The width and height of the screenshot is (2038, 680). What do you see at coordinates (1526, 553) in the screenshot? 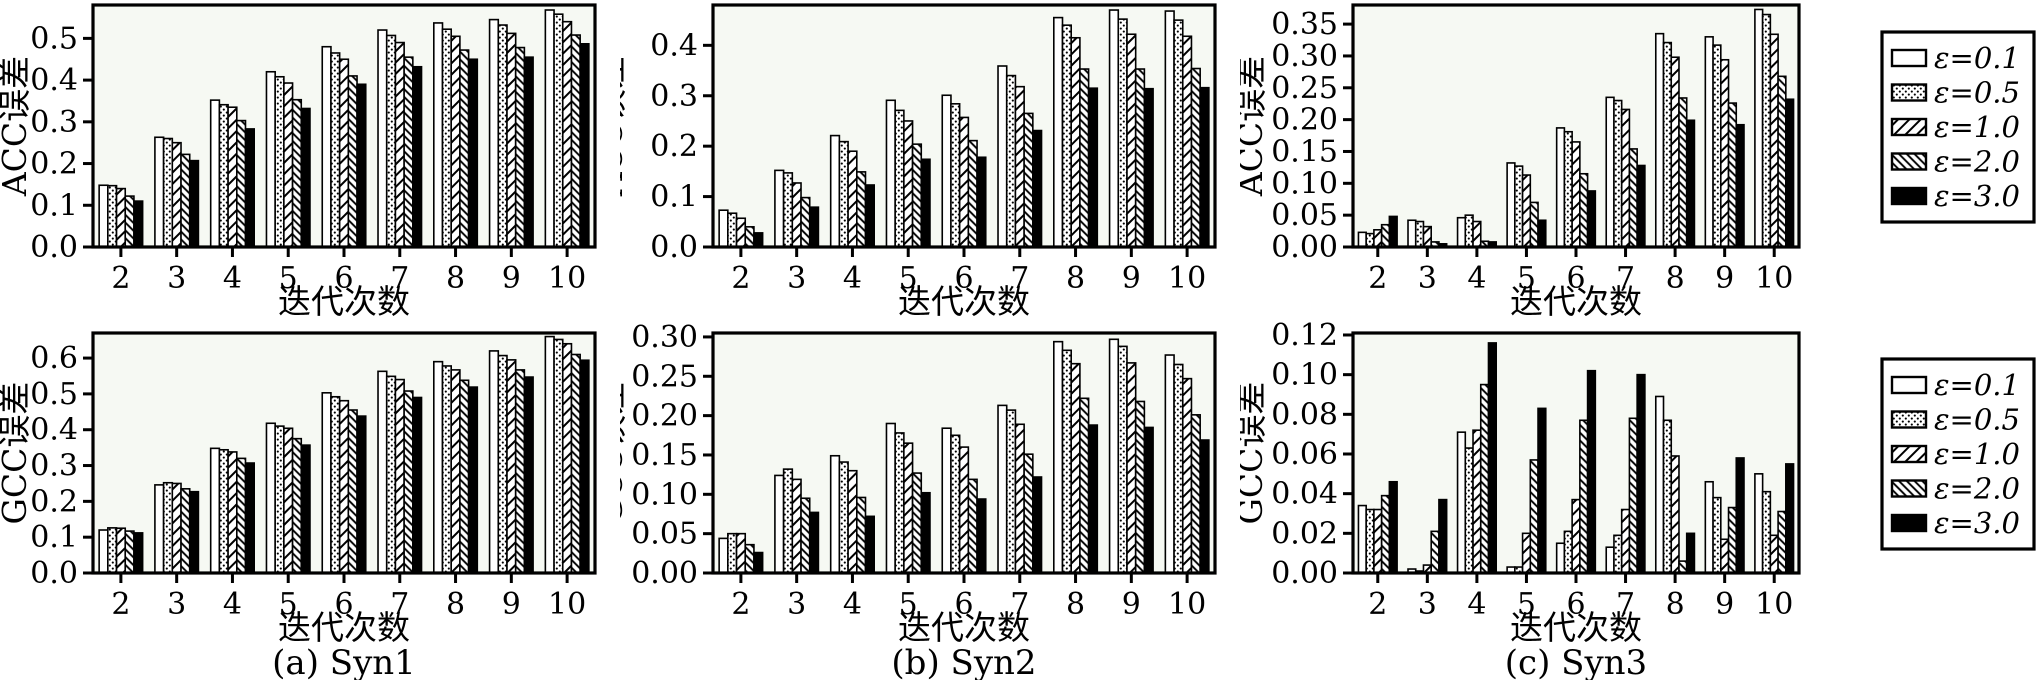
I see `bar-ε=1.0-x5` at bounding box center [1526, 553].